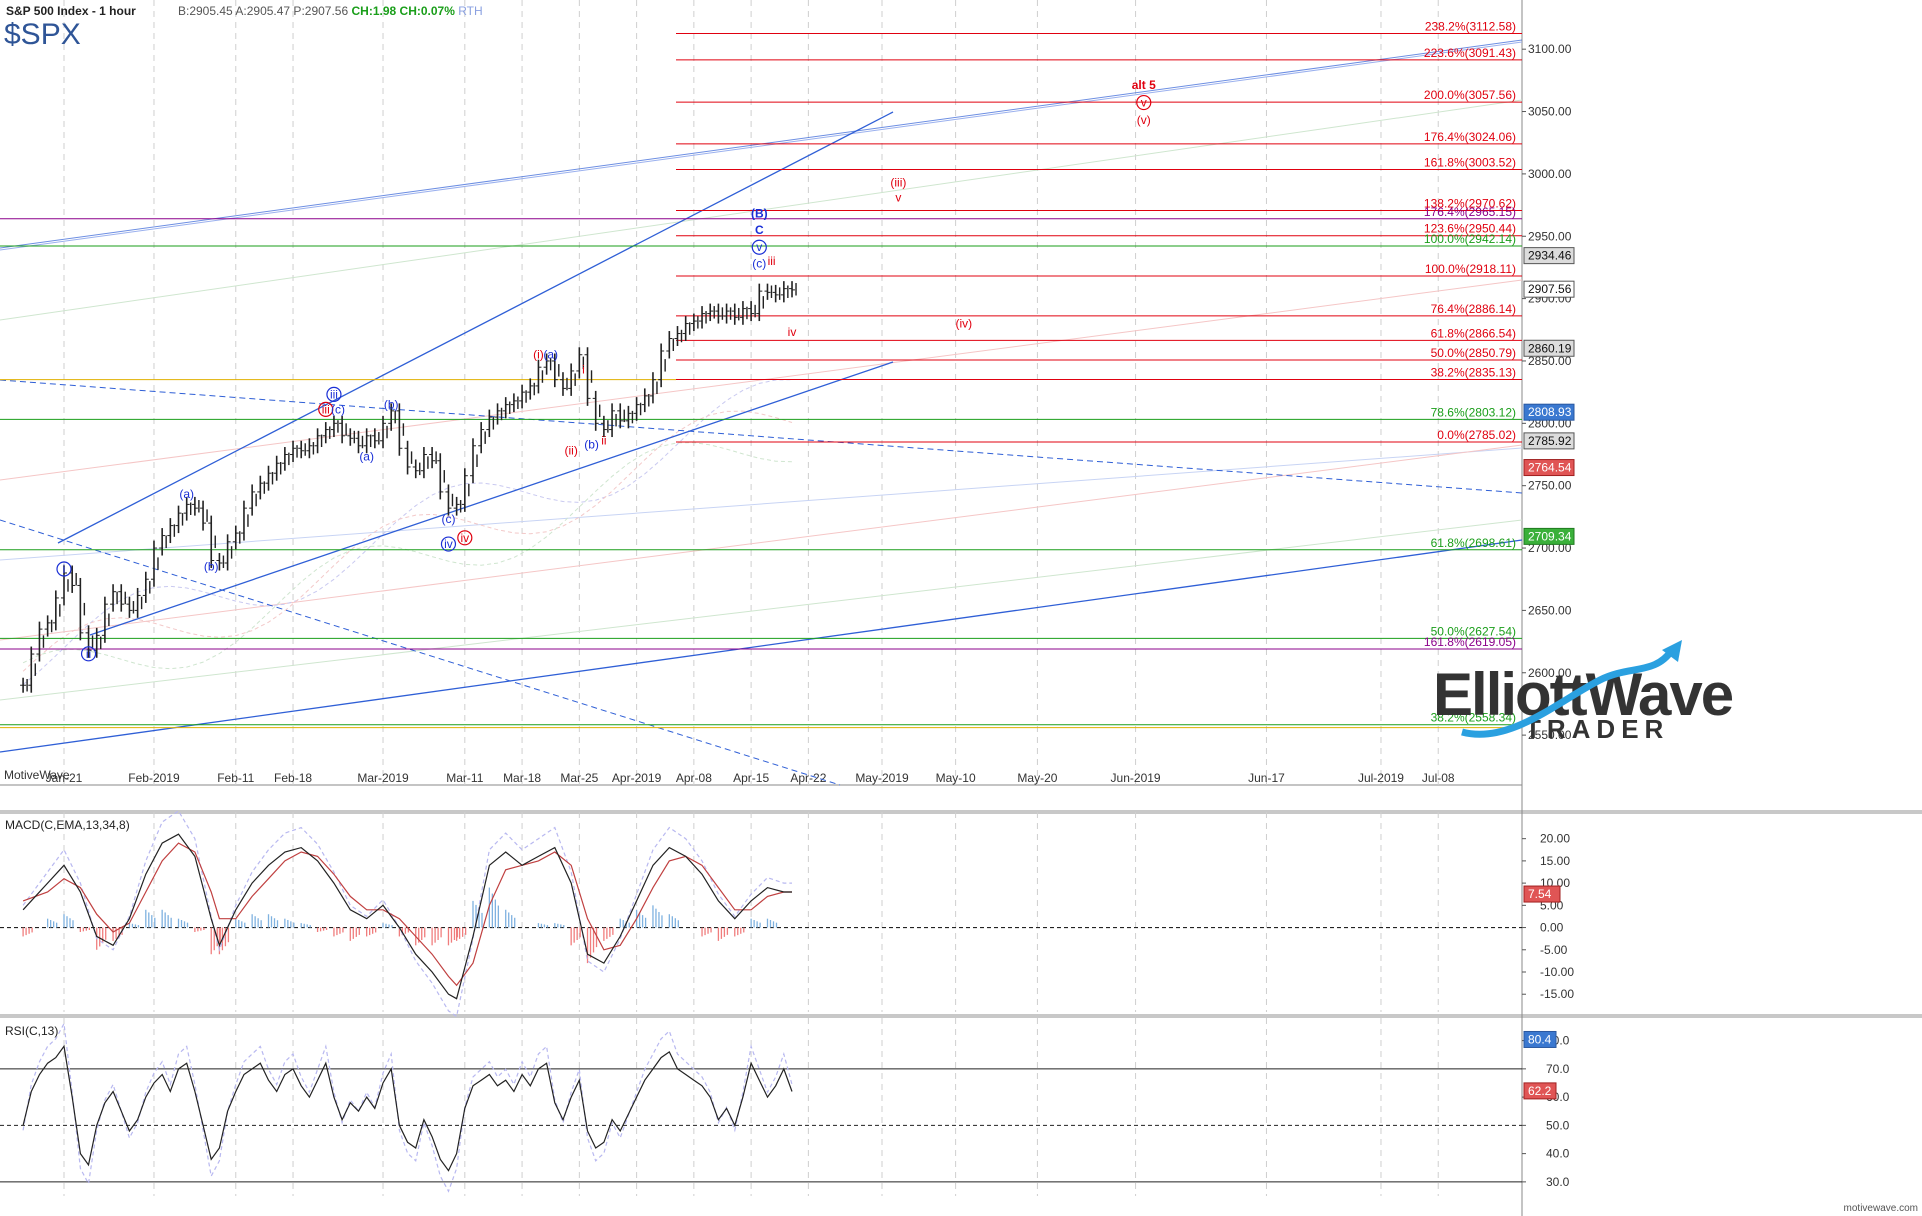  I want to click on macd-badge, so click(1542, 894).